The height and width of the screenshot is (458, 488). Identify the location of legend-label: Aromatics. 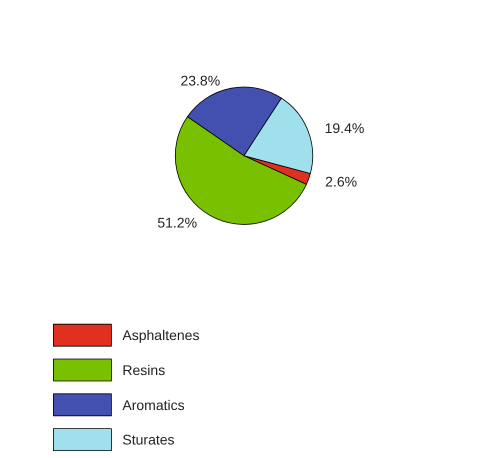
(153, 404).